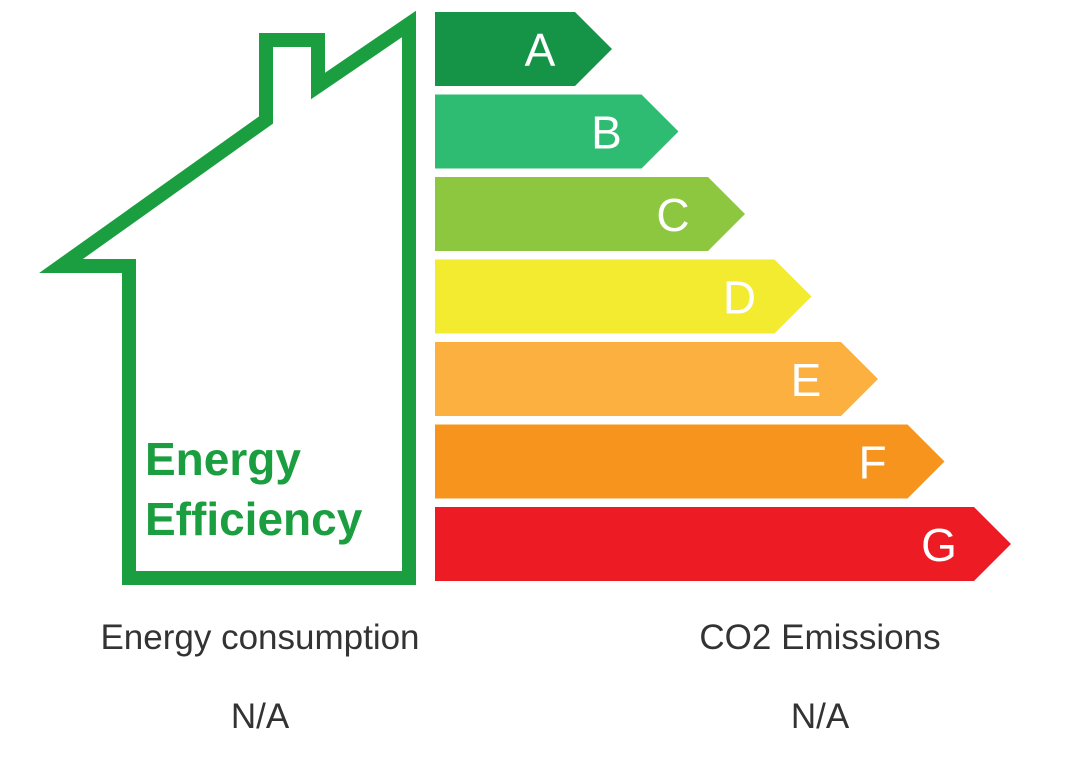 This screenshot has width=1080, height=762. I want to click on rating-band-g: G, so click(723, 544).